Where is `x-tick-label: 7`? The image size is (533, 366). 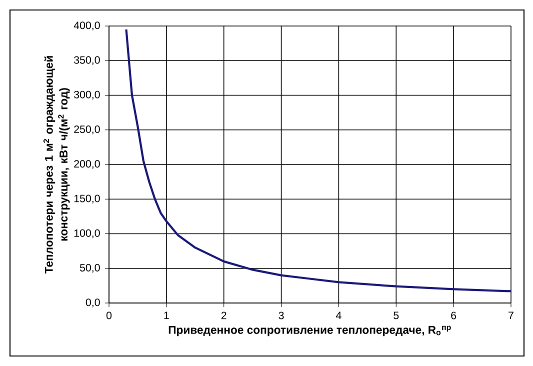 x-tick-label: 7 is located at coordinates (511, 316).